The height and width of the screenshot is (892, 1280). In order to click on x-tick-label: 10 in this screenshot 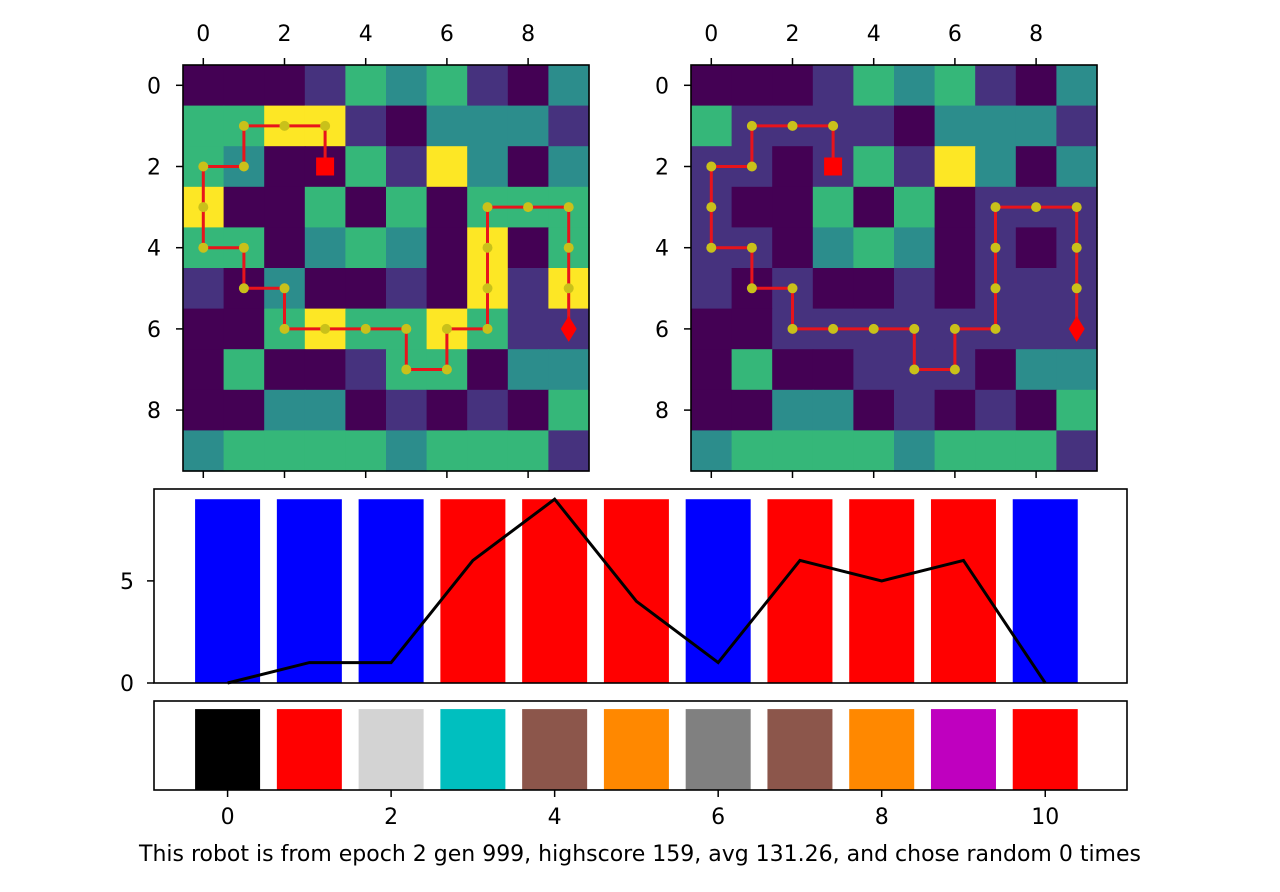, I will do `click(1045, 817)`.